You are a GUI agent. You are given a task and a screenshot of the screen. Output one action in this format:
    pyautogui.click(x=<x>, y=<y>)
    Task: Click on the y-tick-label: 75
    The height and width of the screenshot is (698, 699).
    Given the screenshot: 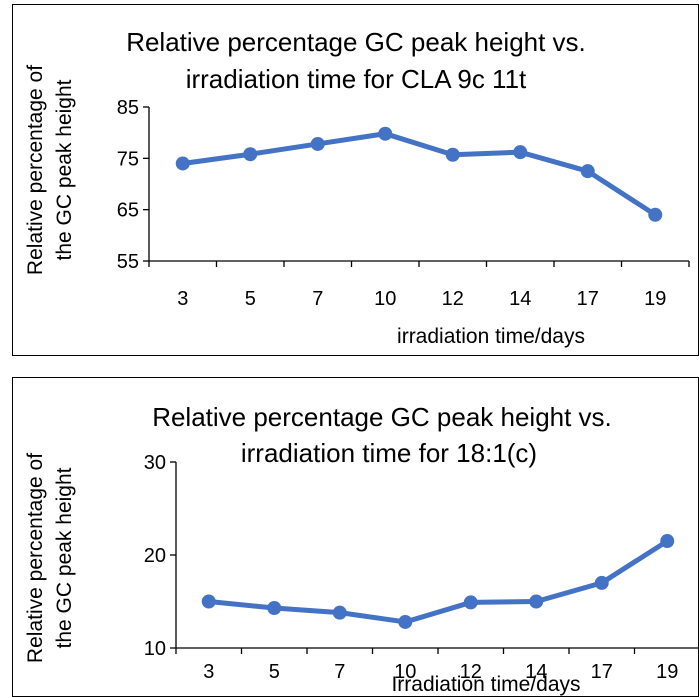 What is the action you would take?
    pyautogui.click(x=128, y=159)
    